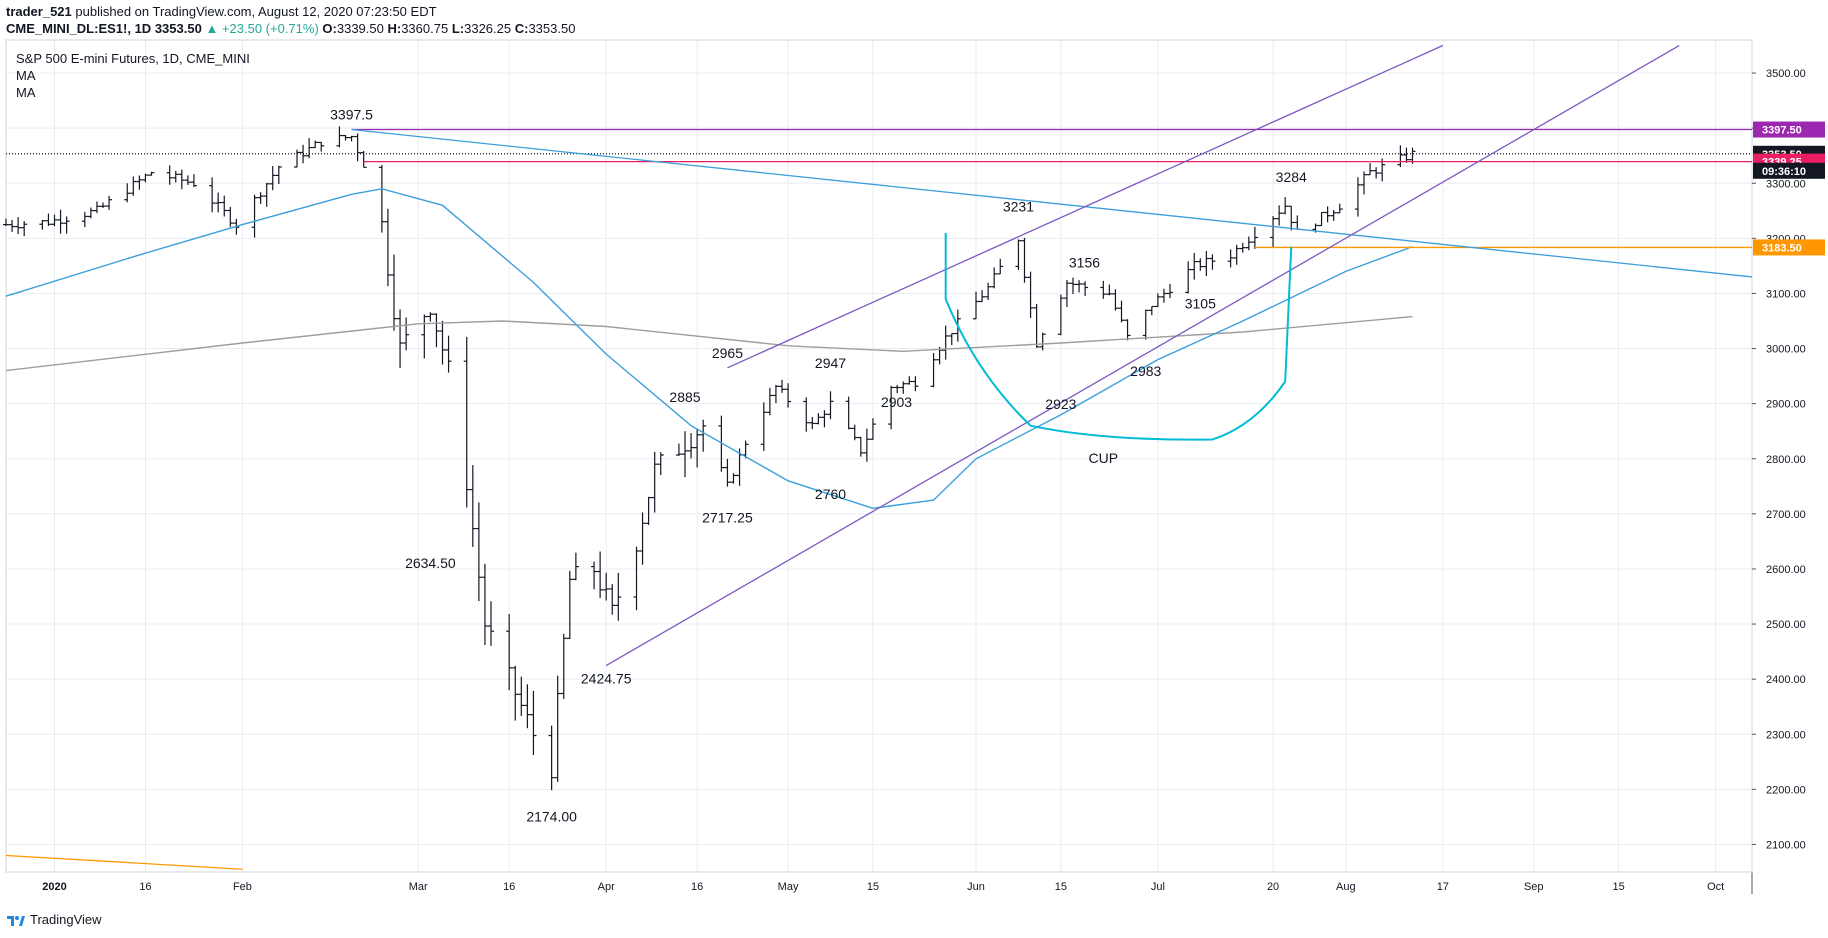 The height and width of the screenshot is (938, 1828). Describe the element at coordinates (425, 28) in the screenshot. I see `high-value: 3360.75` at that location.